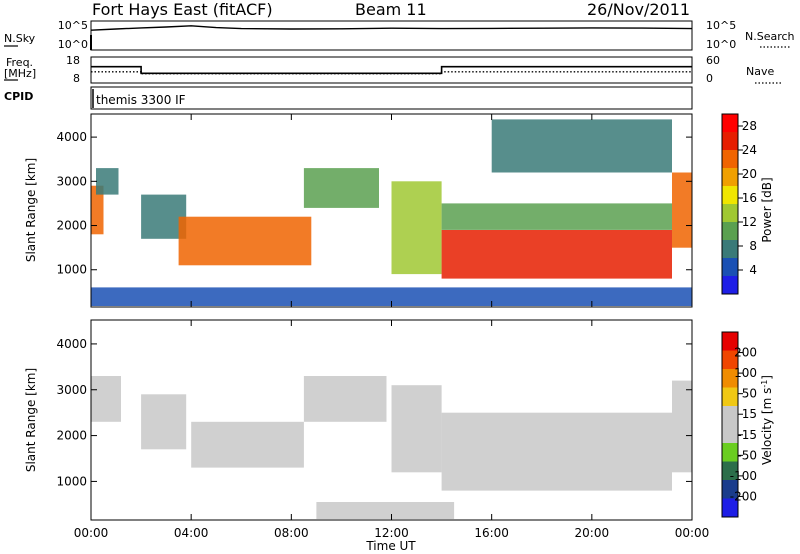 Image resolution: width=800 pixels, height=554 pixels. What do you see at coordinates (767, 420) in the screenshot?
I see `velocity-colorbar-label: Velocity [m s-1]` at bounding box center [767, 420].